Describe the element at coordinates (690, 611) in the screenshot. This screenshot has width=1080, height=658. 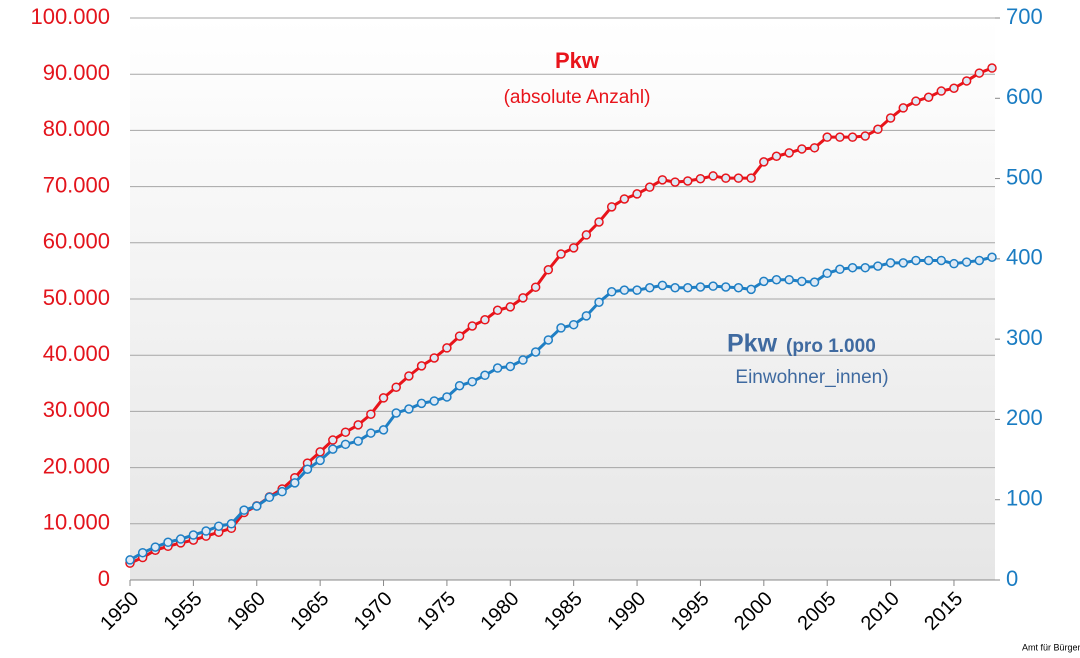
I see `x-tick-label: 1995` at that location.